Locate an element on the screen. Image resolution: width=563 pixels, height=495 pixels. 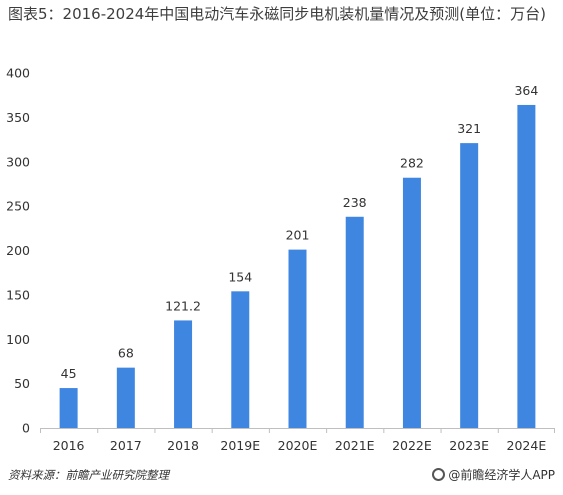
y-tick-label: 50 is located at coordinates (22, 383).